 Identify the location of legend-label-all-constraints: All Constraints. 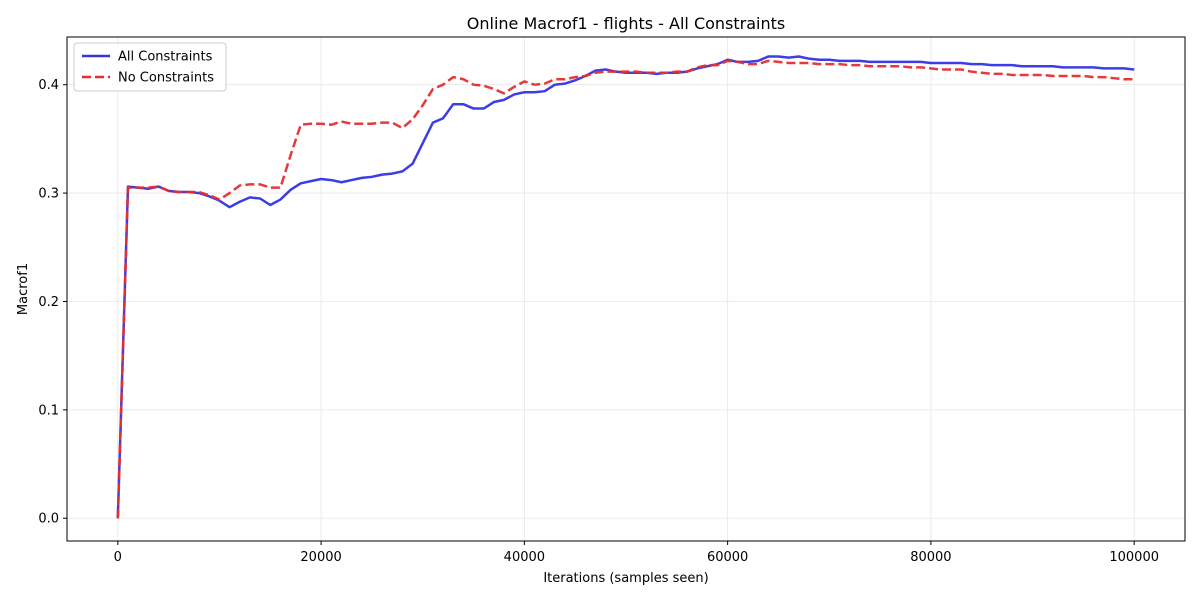
(165, 57).